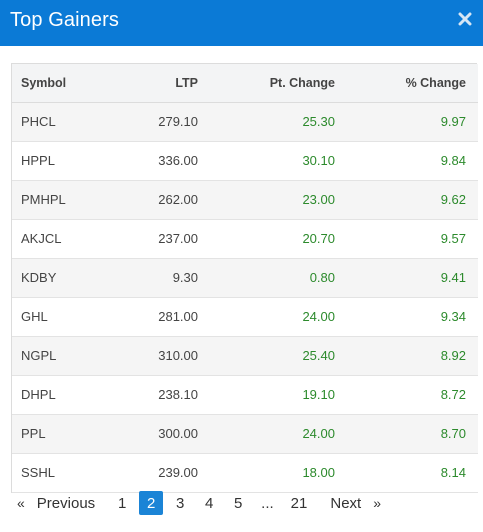 Image resolution: width=483 pixels, height=532 pixels. I want to click on pt-change-cell: 18.00, so click(276, 473).